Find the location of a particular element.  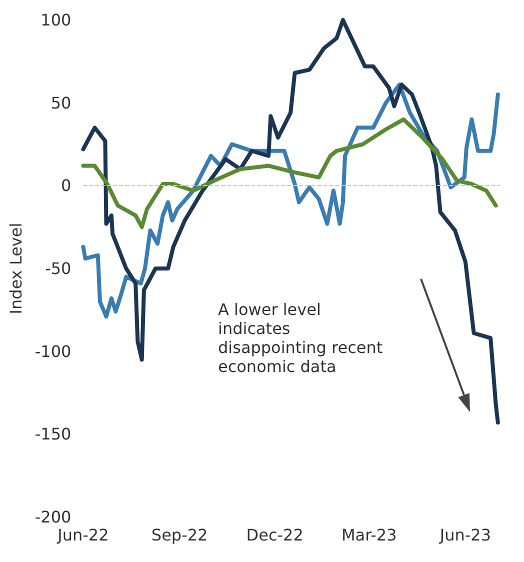

x-tick-label: Dec-22 is located at coordinates (275, 535).